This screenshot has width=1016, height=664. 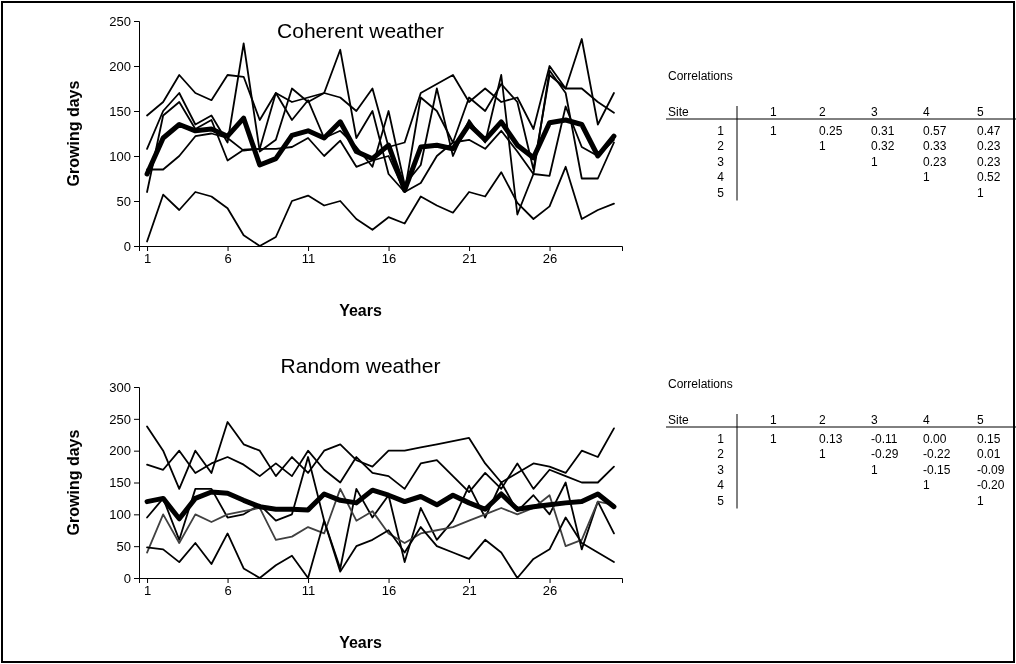 What do you see at coordinates (991, 469) in the screenshot?
I see `data-label: -0.09` at bounding box center [991, 469].